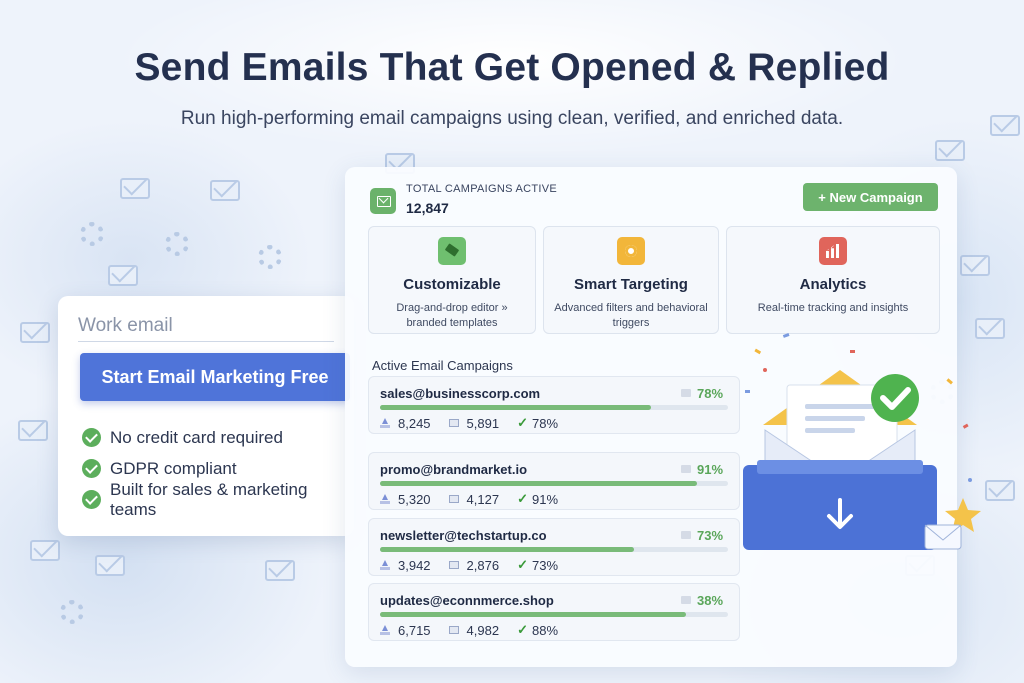  I want to click on pencil-icon, so click(452, 251).